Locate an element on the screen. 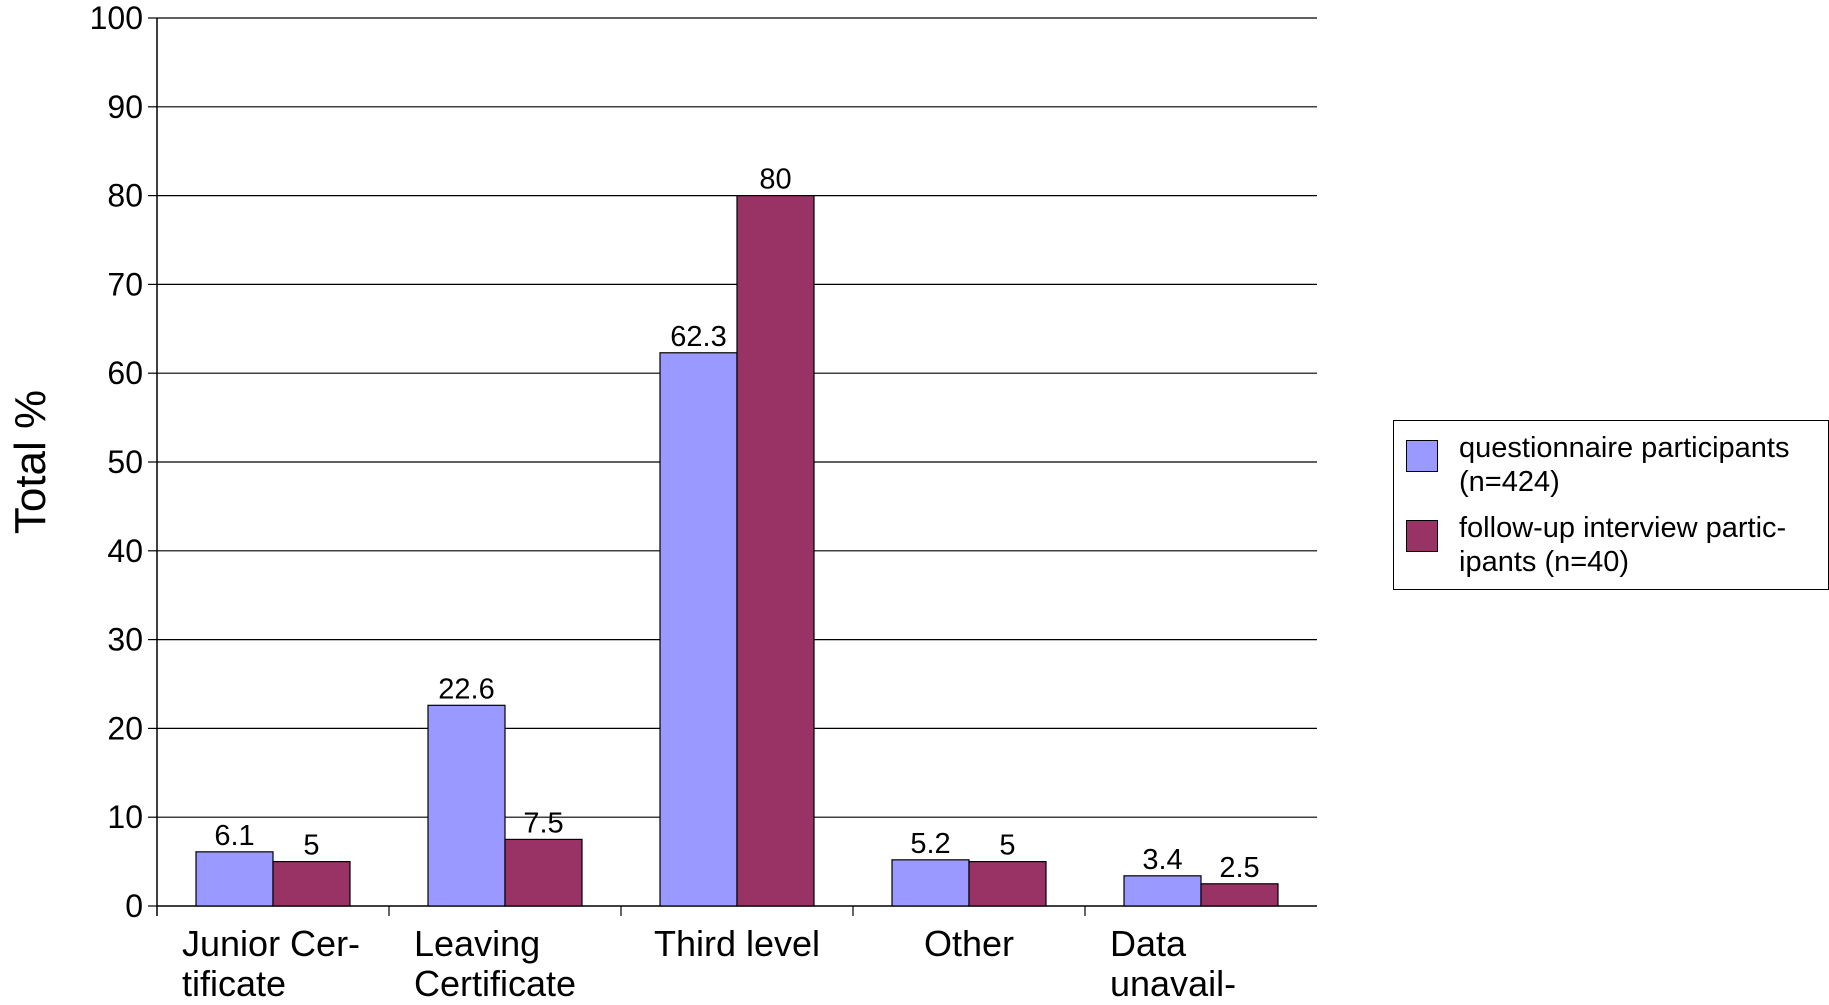 The height and width of the screenshot is (1005, 1829). y-tick-label: 50 is located at coordinates (125, 462).